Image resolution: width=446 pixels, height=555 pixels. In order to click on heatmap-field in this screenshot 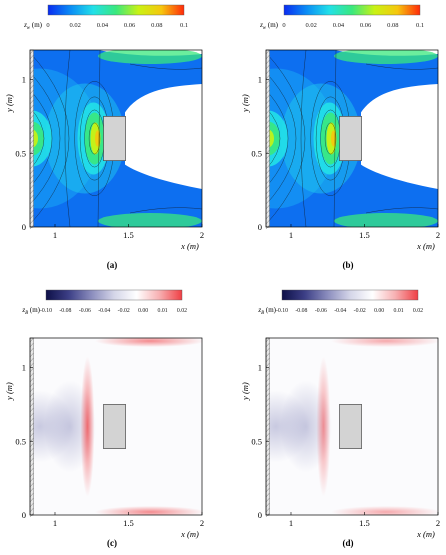, I will do `click(116, 138)`.